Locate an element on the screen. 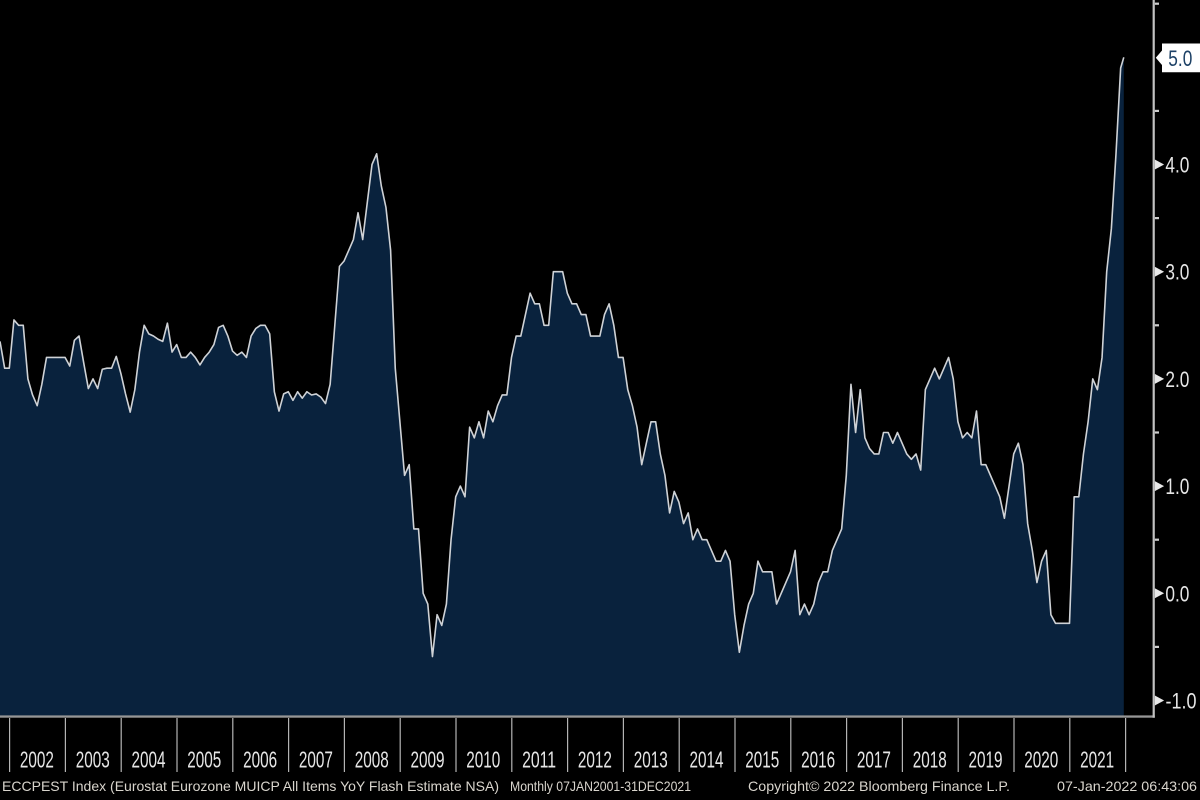 This screenshot has width=1200, height=800. svg-text: 2011 is located at coordinates (539, 759).